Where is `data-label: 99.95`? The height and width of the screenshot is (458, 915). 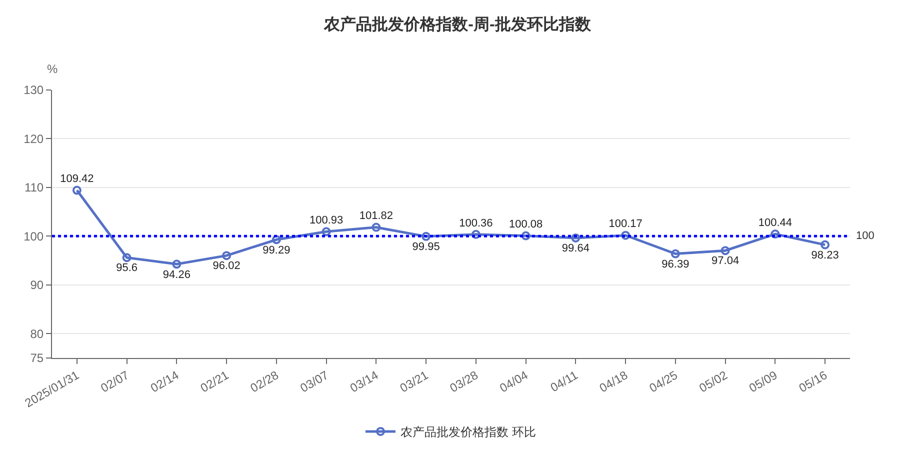
data-label: 99.95 is located at coordinates (426, 247).